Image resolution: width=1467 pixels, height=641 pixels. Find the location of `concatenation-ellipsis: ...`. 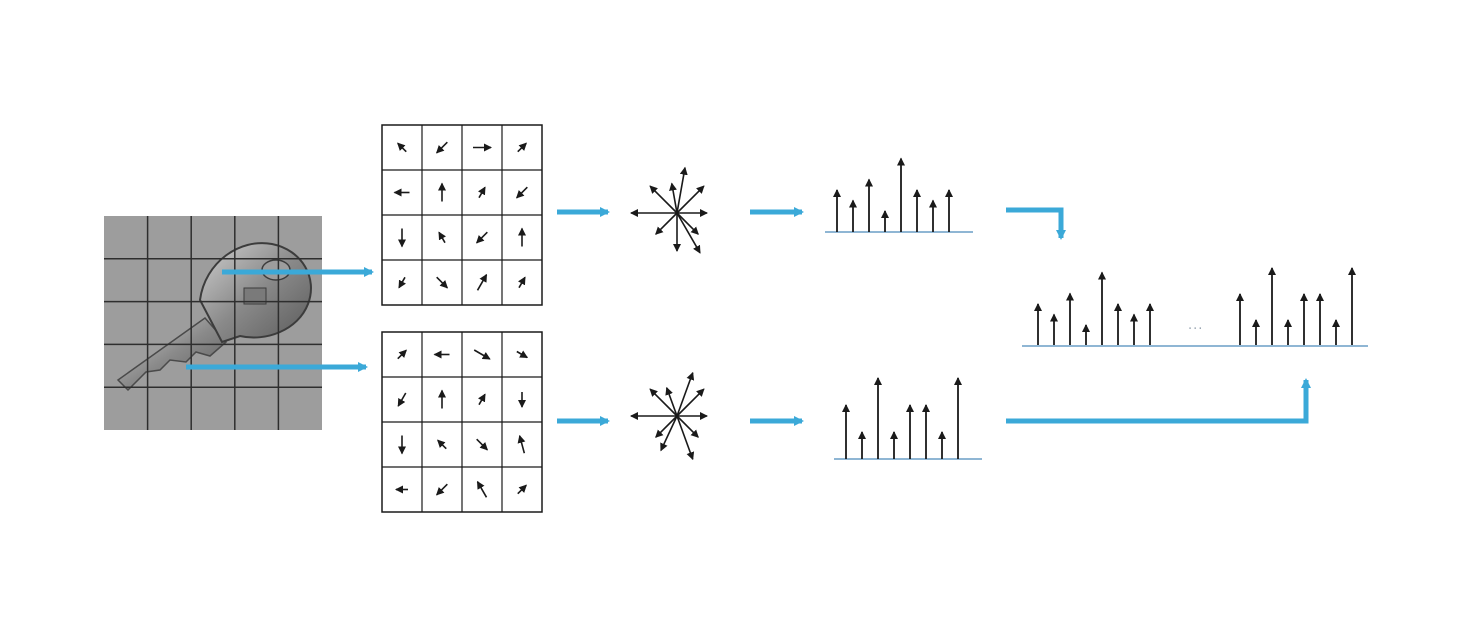

concatenation-ellipsis: ... is located at coordinates (1196, 325).